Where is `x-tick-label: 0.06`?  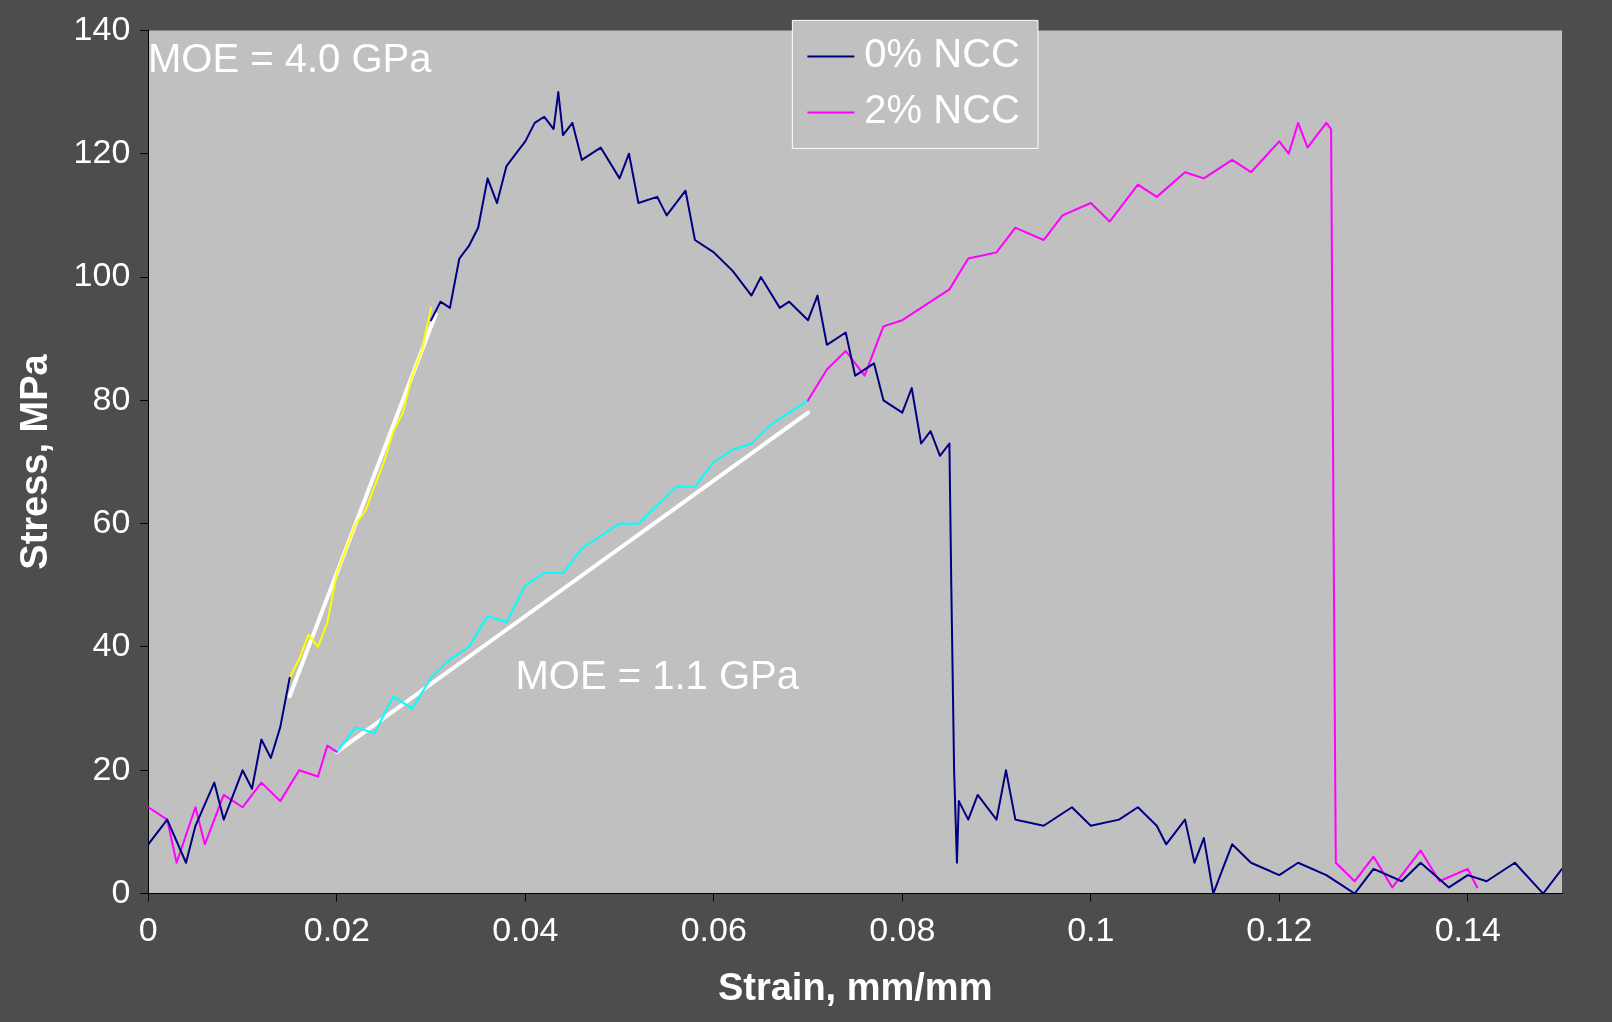
x-tick-label: 0.06 is located at coordinates (713, 929).